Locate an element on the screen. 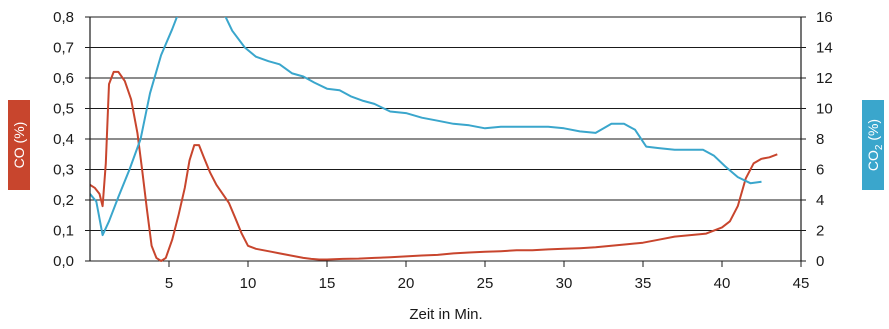  left-axis-badge: CO (%) is located at coordinates (19, 145).